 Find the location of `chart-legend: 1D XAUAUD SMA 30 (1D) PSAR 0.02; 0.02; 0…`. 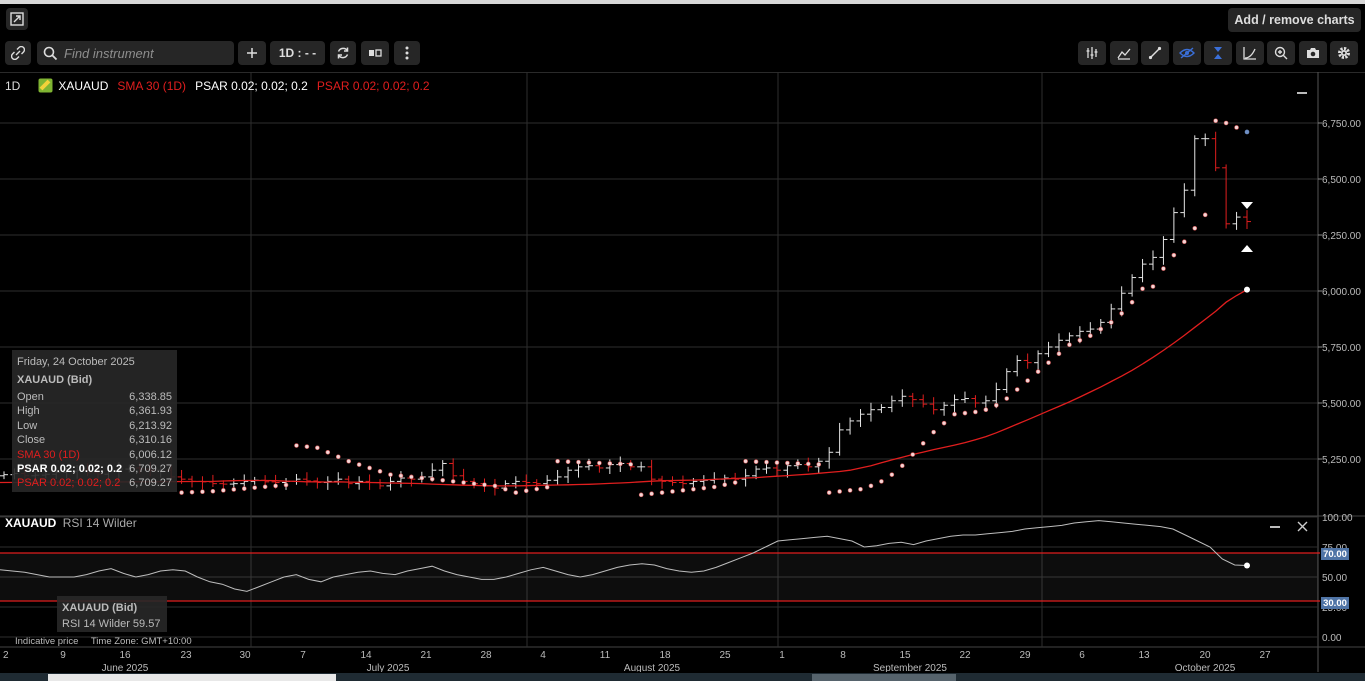

chart-legend: 1D XAUAUD SMA 30 (1D) PSAR 0.02; 0.02; 0… is located at coordinates (222, 85).